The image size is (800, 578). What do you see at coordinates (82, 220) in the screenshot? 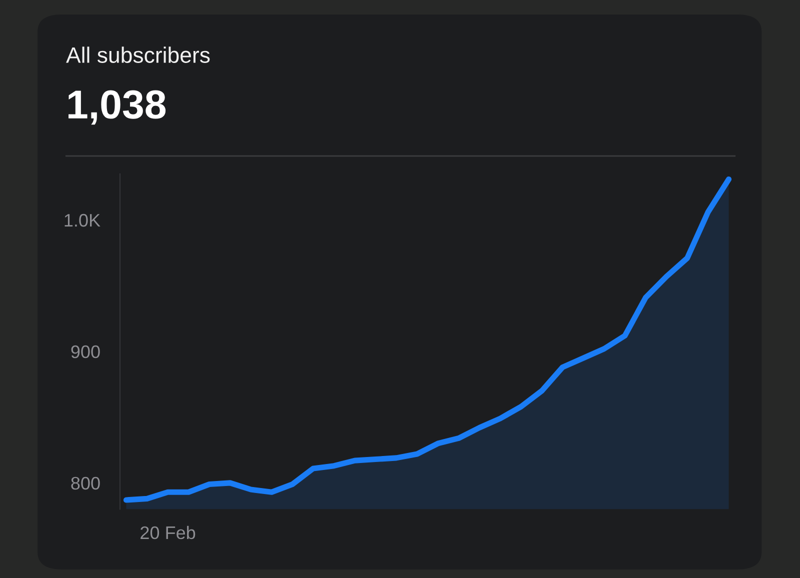
I see `y-tick-label: 1.0K` at bounding box center [82, 220].